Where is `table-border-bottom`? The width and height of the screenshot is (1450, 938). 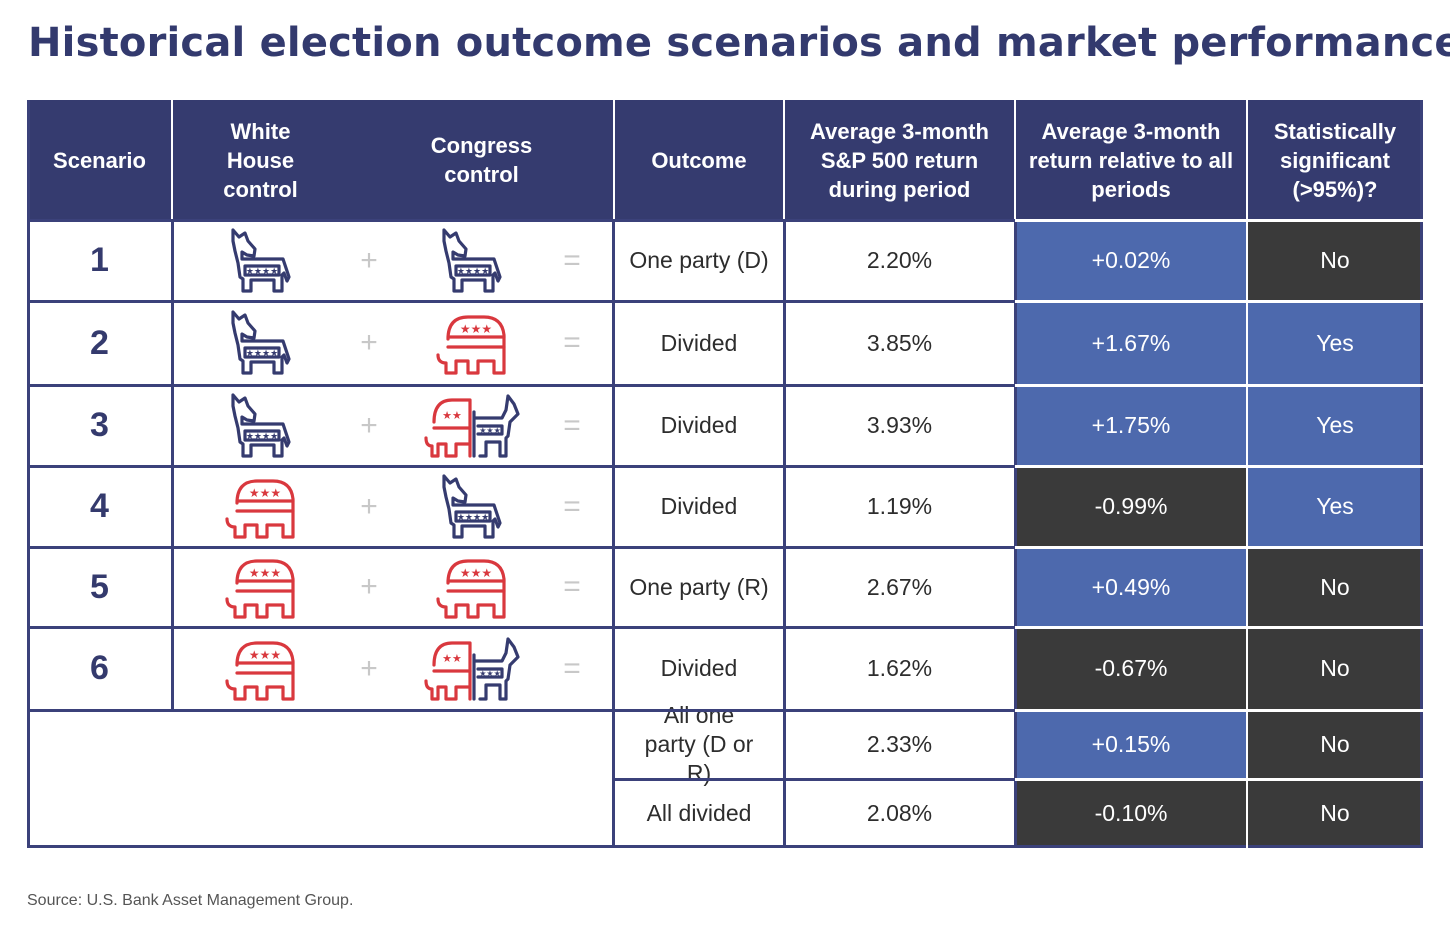 table-border-bottom is located at coordinates (725, 846).